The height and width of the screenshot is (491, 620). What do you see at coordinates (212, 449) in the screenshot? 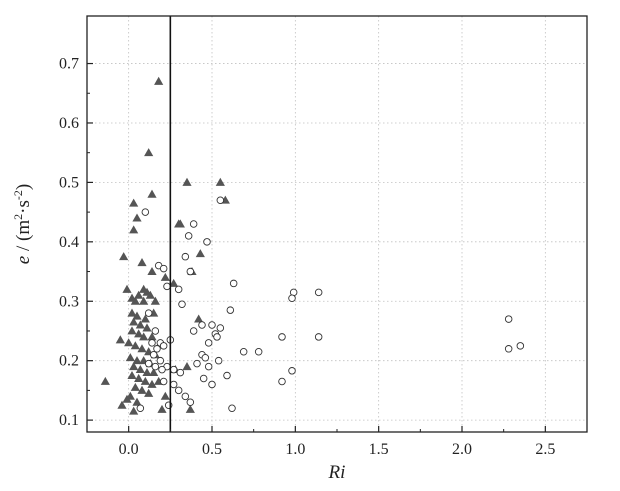
I see `x-tick-label: 0.5` at bounding box center [212, 449].